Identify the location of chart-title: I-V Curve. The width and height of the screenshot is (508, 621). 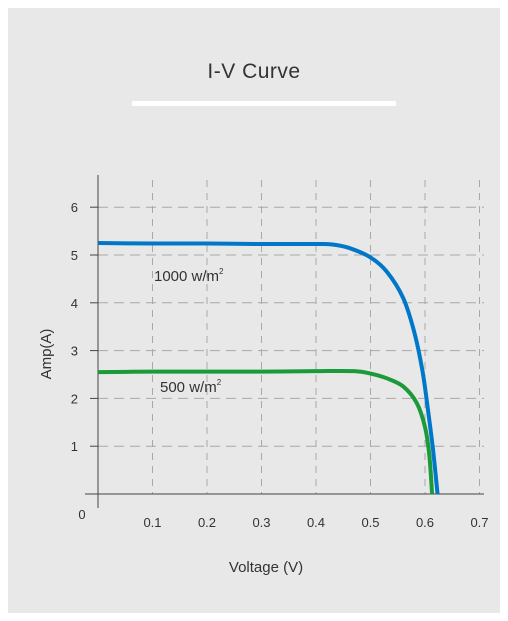
(254, 71).